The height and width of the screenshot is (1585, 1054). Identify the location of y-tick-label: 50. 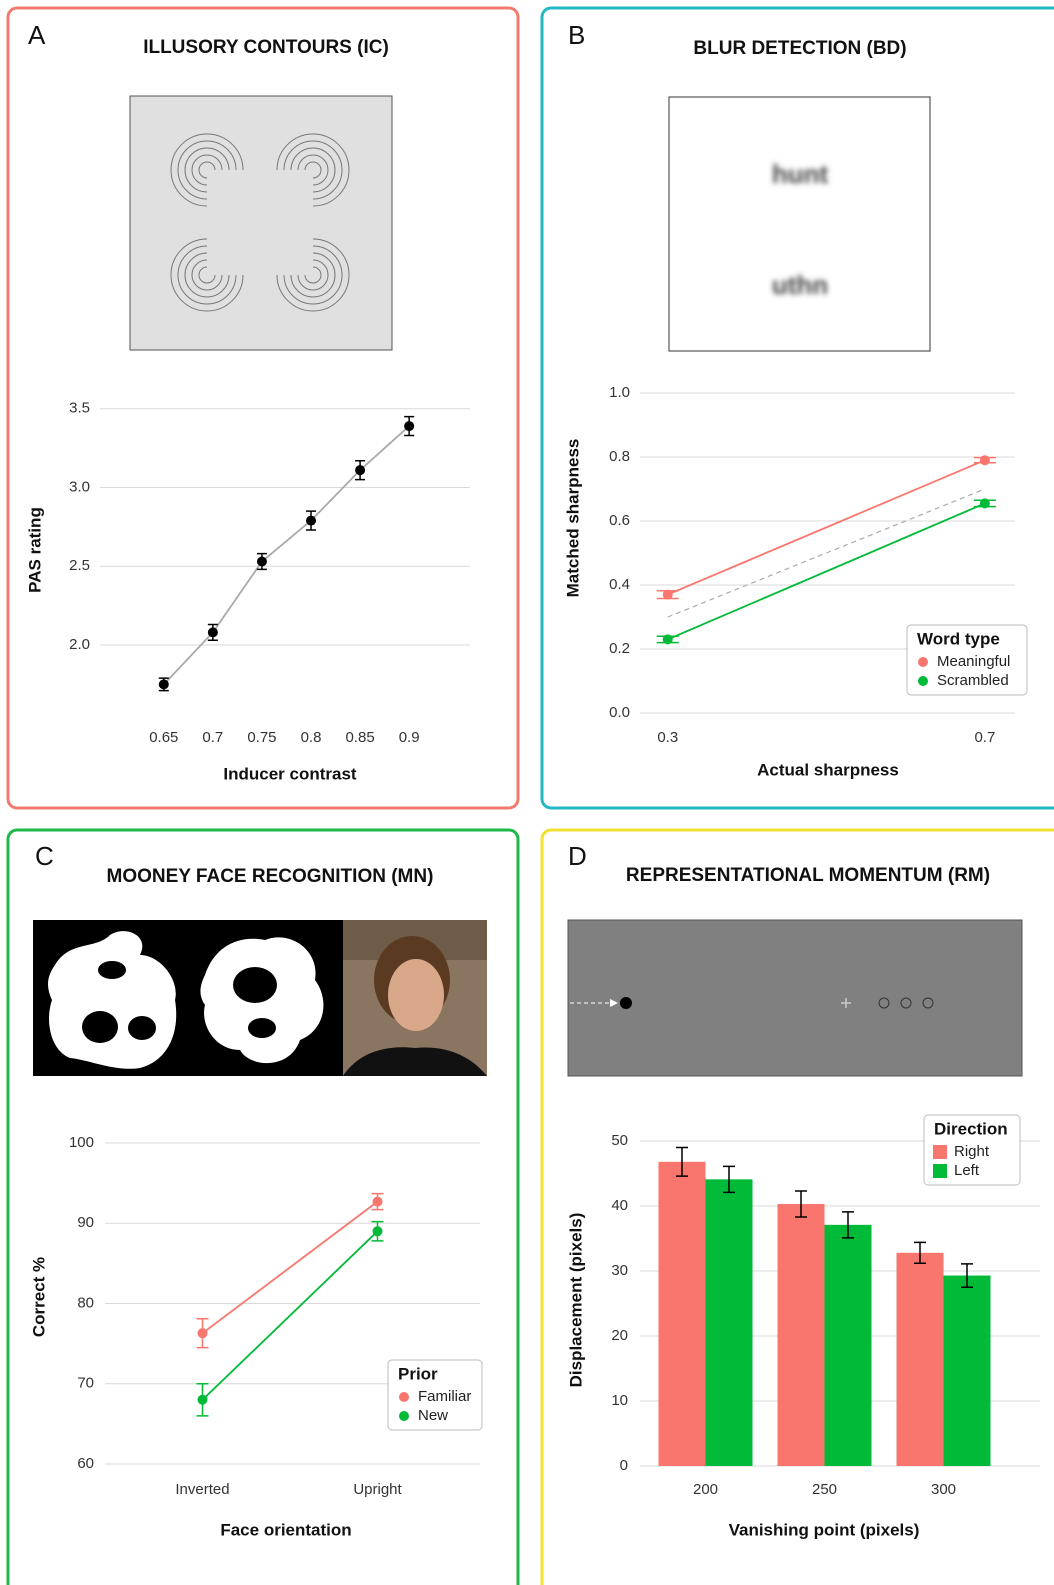
(619, 1140).